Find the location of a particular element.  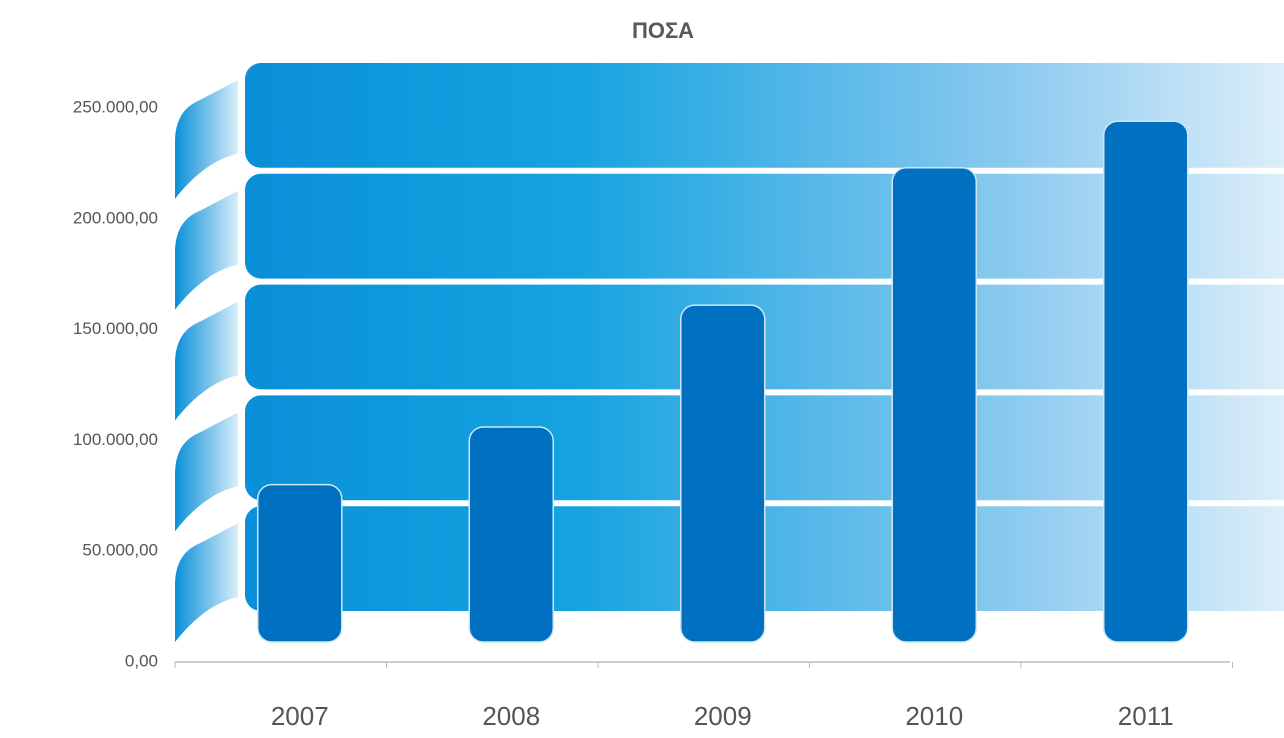

x-tick-label: 2008 is located at coordinates (511, 716).